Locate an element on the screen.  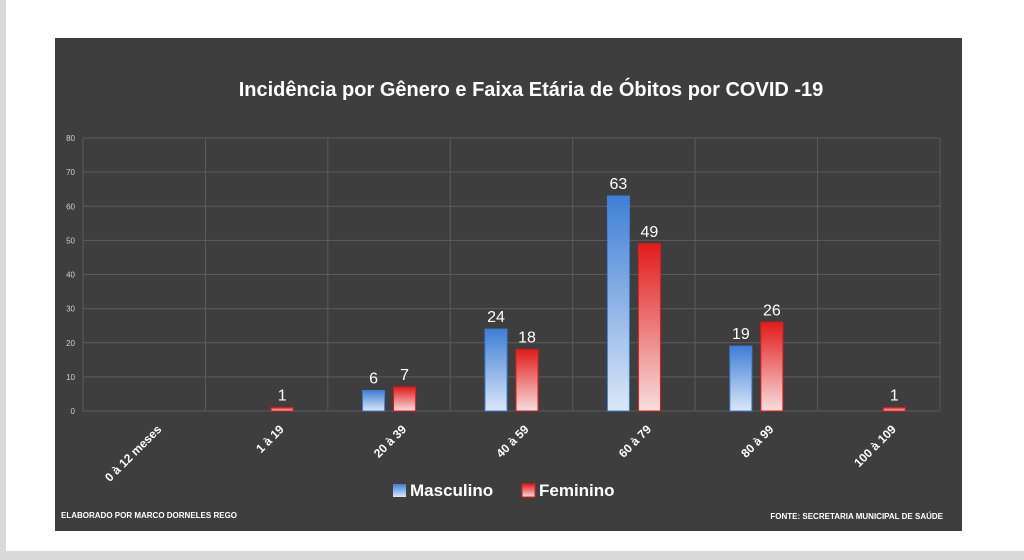
y-tick-label: 40 is located at coordinates (70, 275).